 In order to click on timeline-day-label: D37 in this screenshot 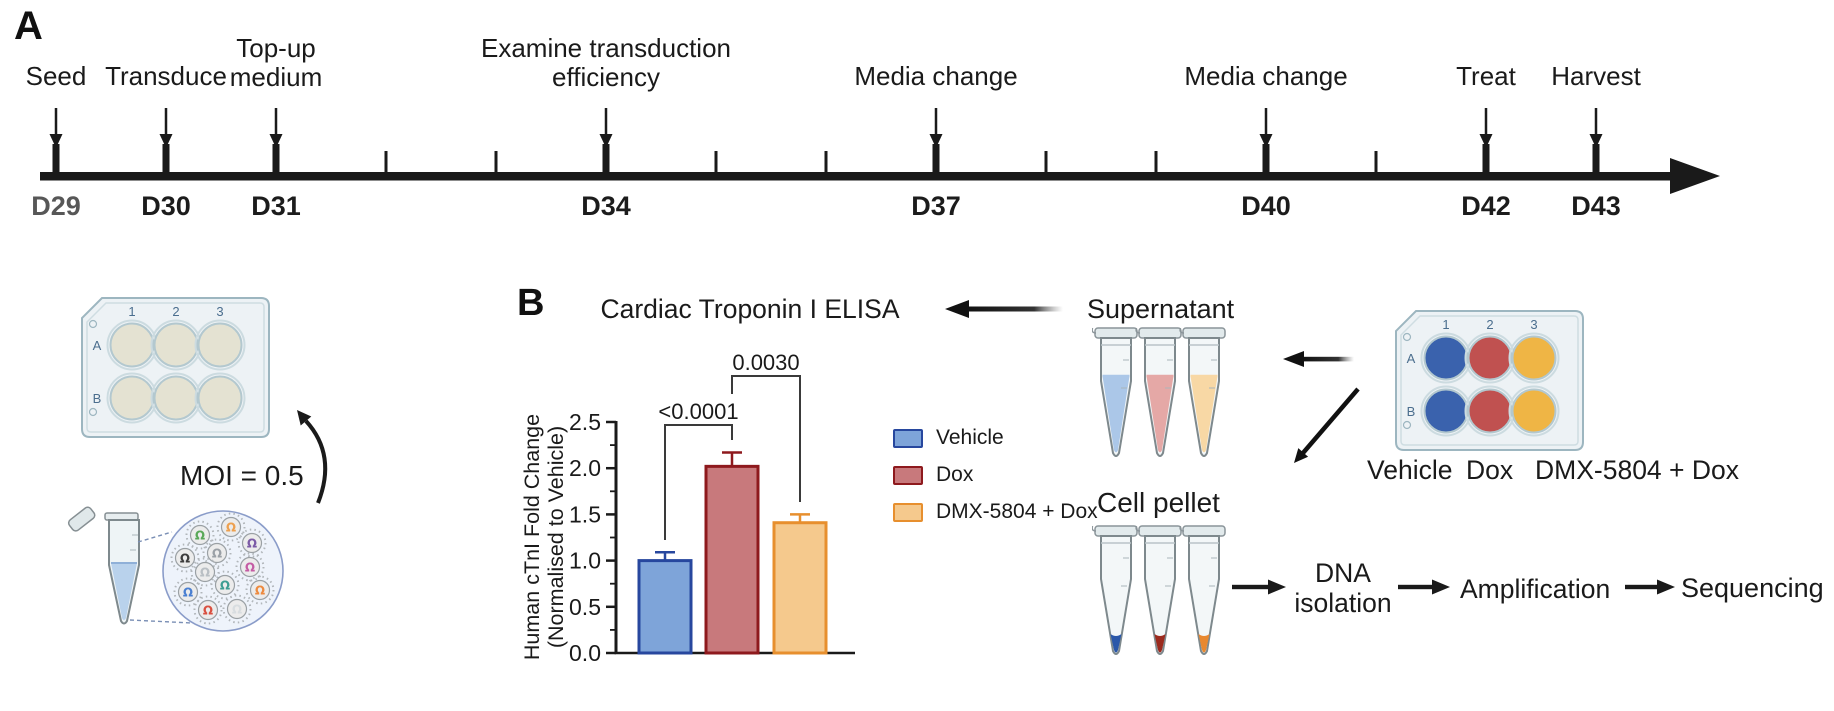, I will do `click(936, 206)`.